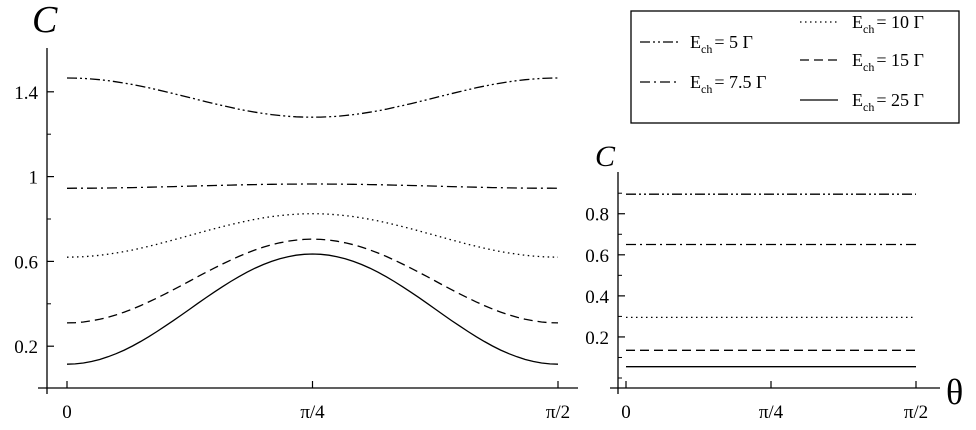 Image resolution: width=976 pixels, height=430 pixels. Describe the element at coordinates (900, 22) in the screenshot. I see `legend-label-value: = 10 Γ` at that location.